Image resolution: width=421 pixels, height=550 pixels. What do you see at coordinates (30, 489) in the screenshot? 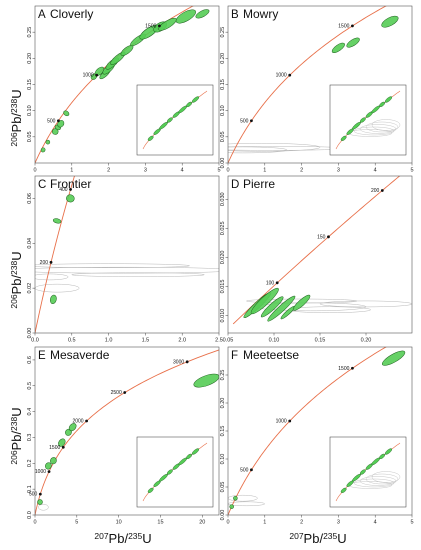
I see `y-tick-label: 0.1` at bounding box center [30, 489].